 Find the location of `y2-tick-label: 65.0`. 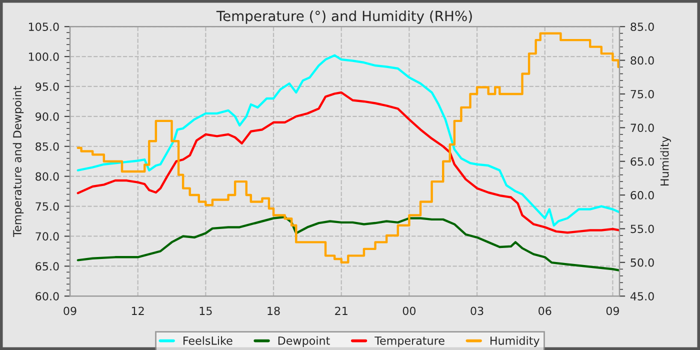

y2-tick-label: 65.0 is located at coordinates (642, 161).